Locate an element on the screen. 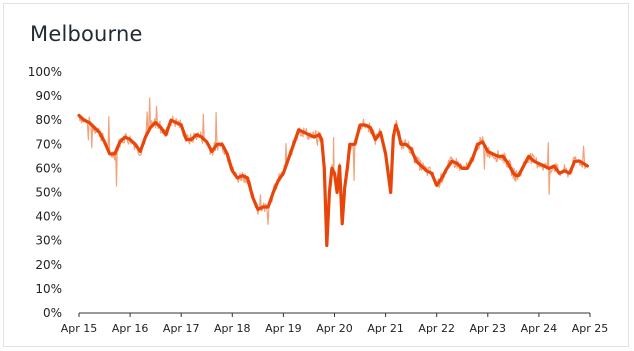 The image size is (634, 351). x-tick-label: Apr 17 is located at coordinates (181, 328).